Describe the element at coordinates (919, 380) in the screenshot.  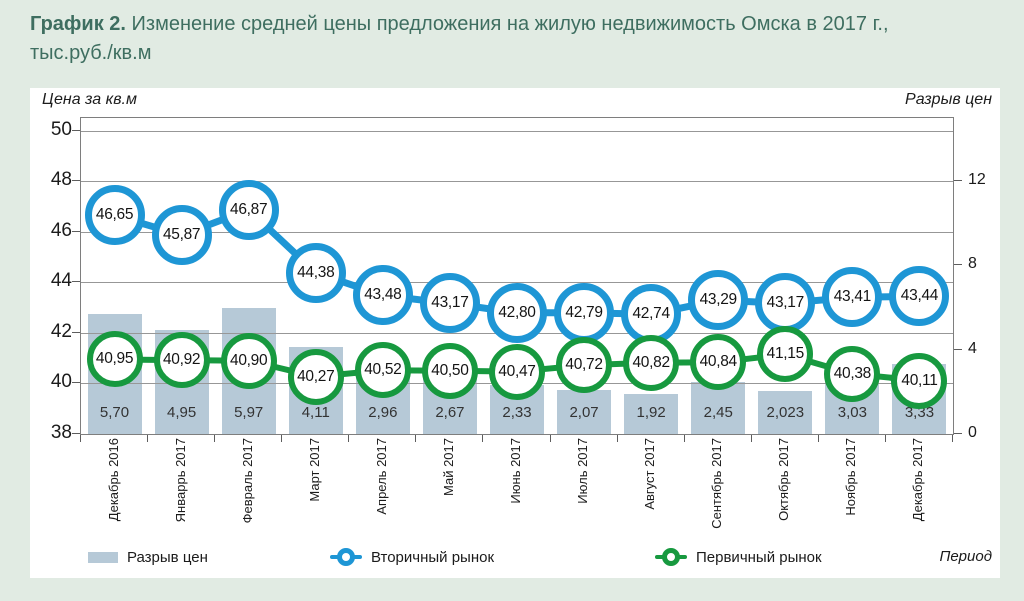
I see `primary-market-point: 40,11` at that location.